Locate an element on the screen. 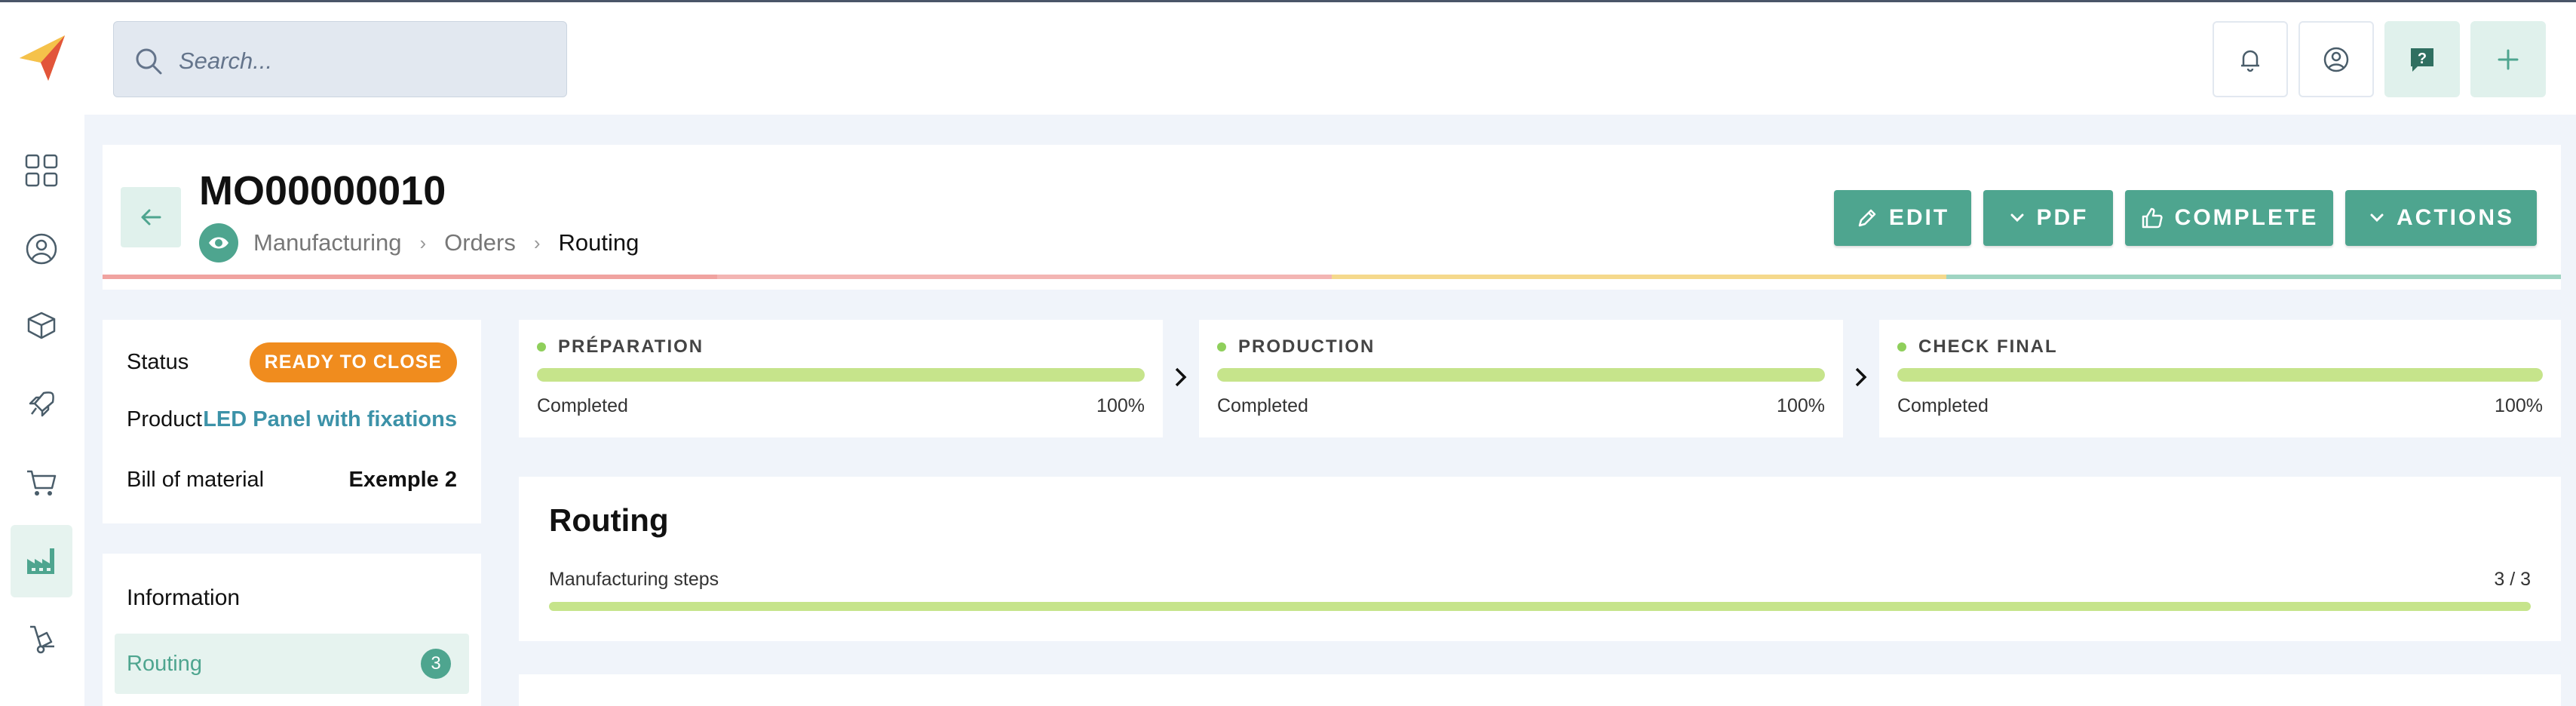  breadcrumb: Manufacturing › Orders › Routing is located at coordinates (446, 243).